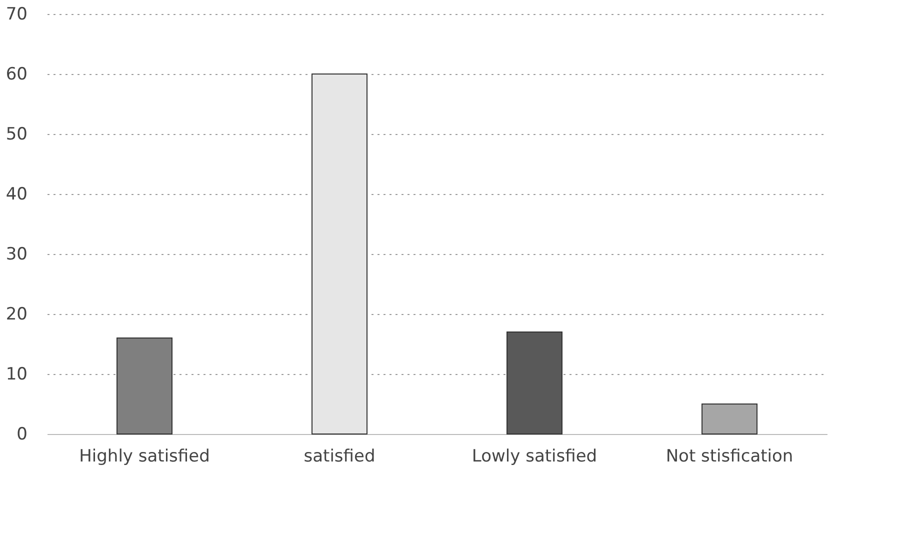  I want to click on x-tick-label: Lowly satisfied, so click(535, 456).